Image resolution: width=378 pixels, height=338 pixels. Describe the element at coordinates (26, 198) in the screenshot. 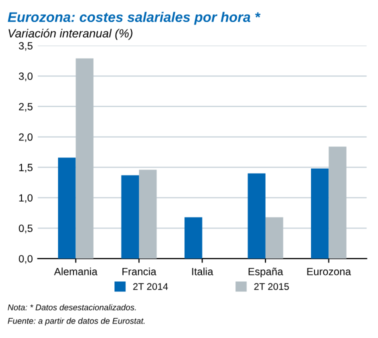

I see `y-tick-label: 1,0` at that location.